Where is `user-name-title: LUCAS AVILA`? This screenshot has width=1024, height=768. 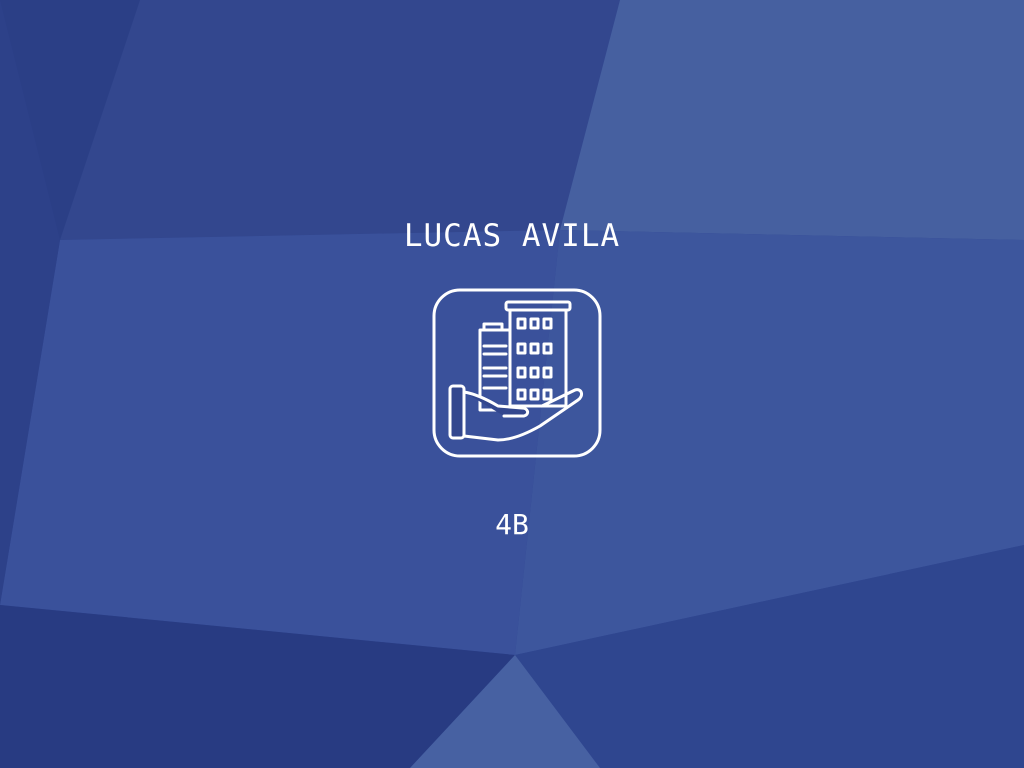 user-name-title: LUCAS AVILA is located at coordinates (512, 236).